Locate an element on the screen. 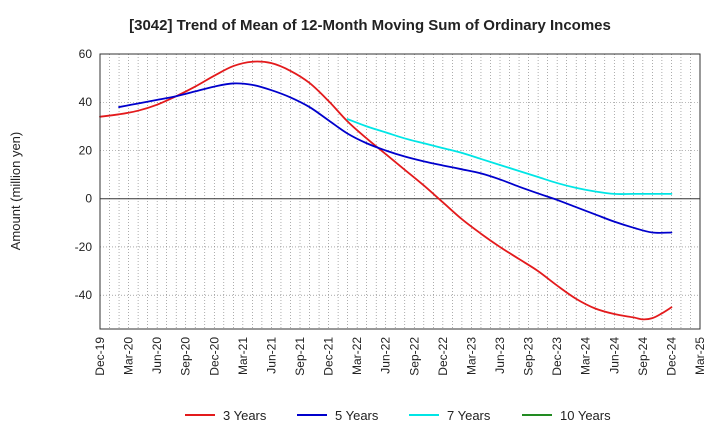 The image size is (720, 440). x-tick-label: Jun-20 is located at coordinates (157, 355).